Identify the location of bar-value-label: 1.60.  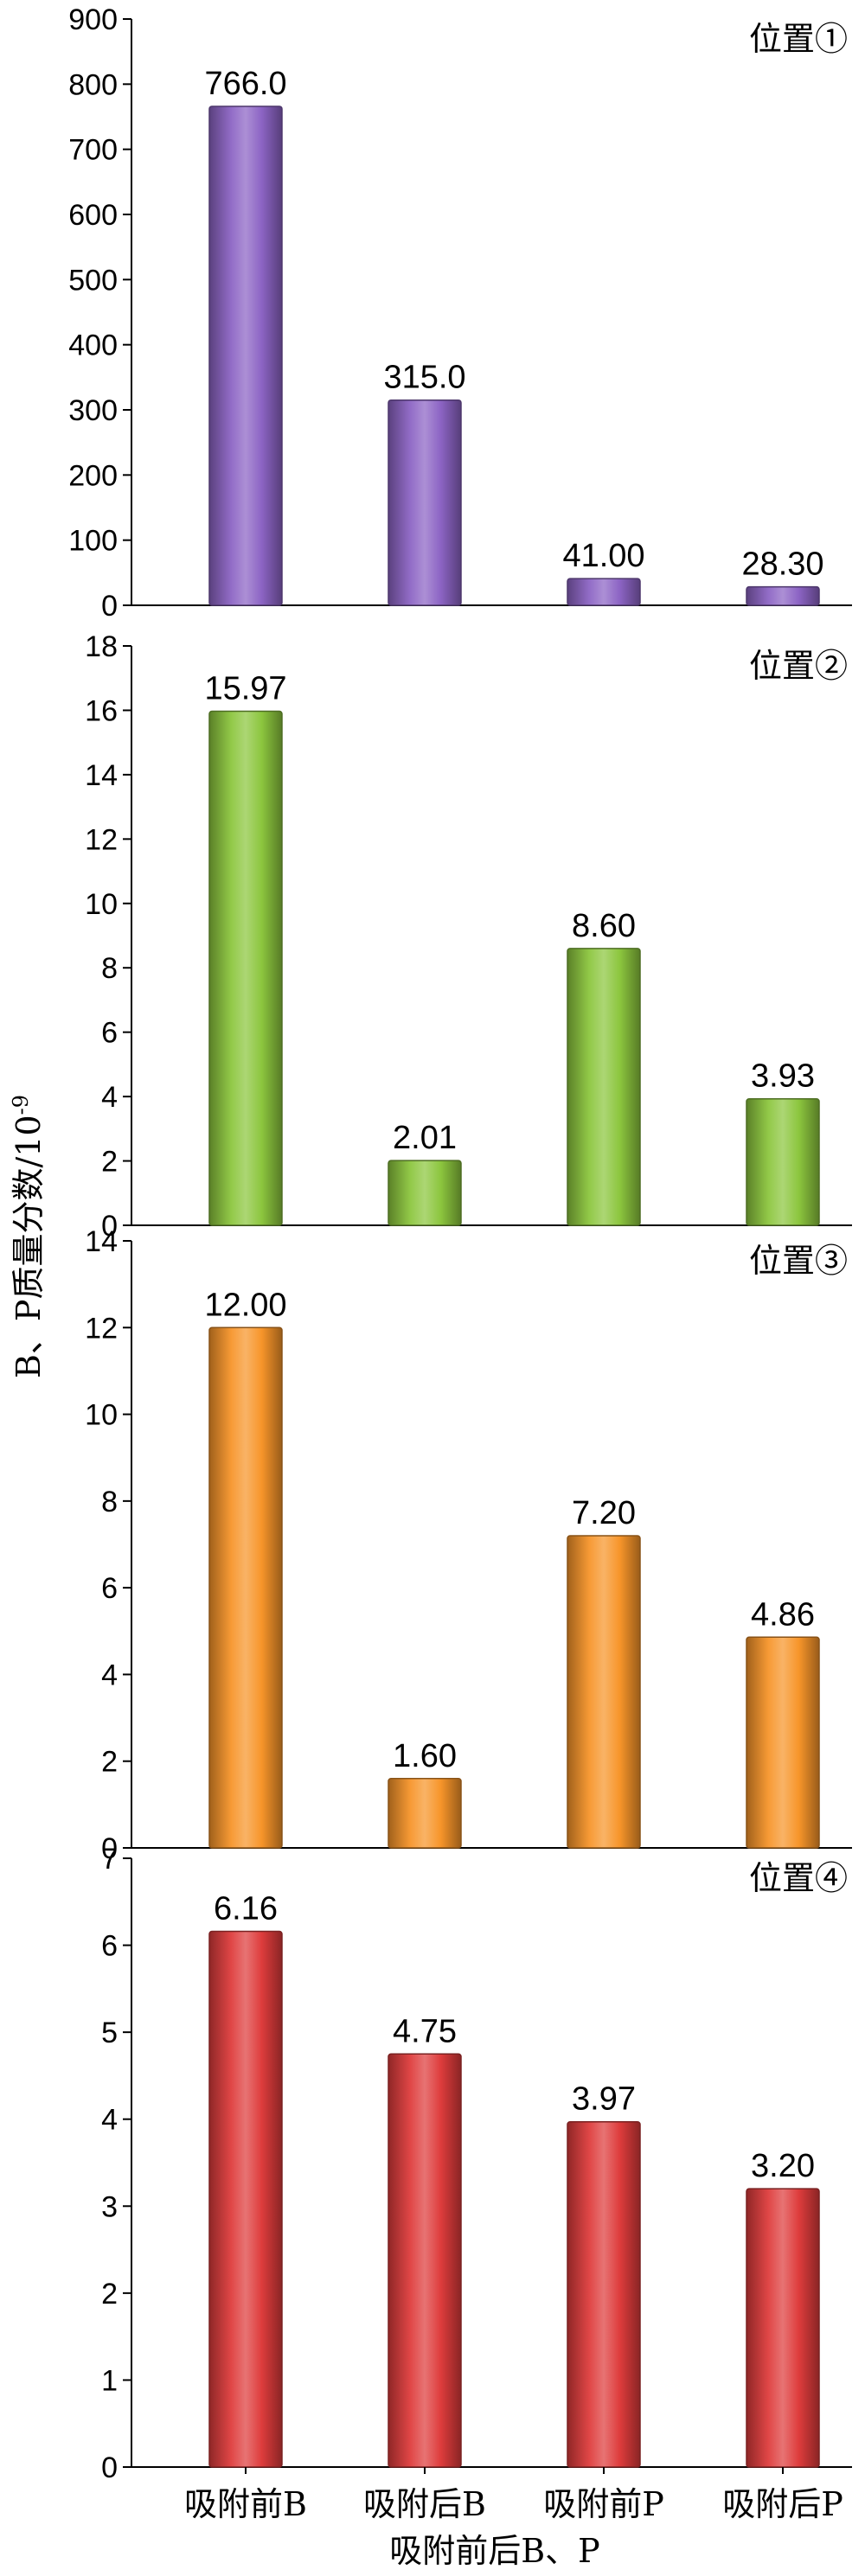
(425, 1756).